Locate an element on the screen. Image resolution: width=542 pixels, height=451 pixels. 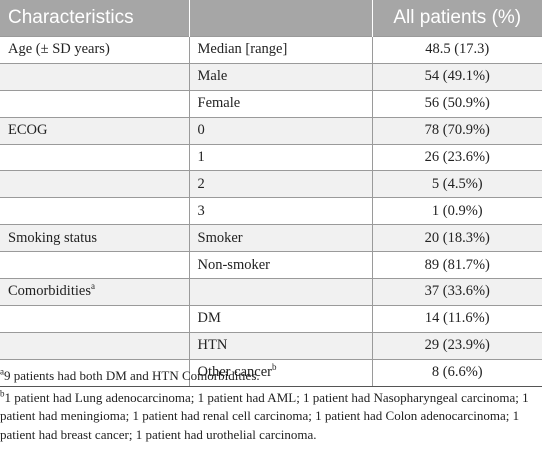
row-characteristic-label: Comorbidities is located at coordinates (49, 291).